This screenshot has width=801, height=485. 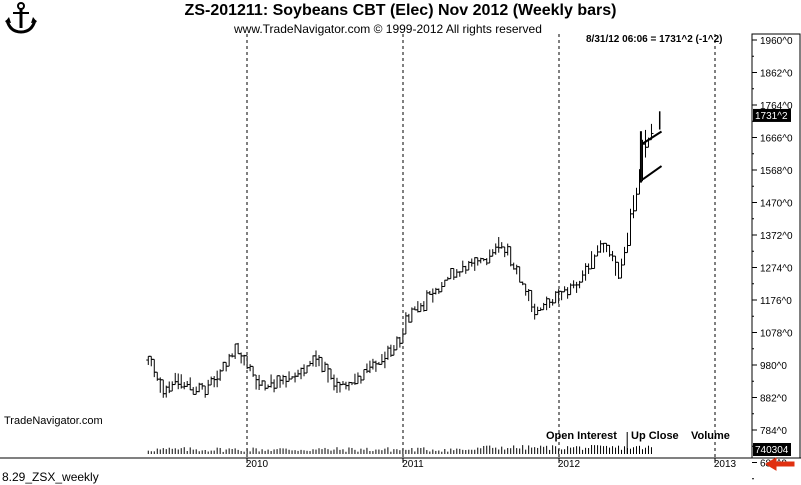 What do you see at coordinates (413, 464) in the screenshot?
I see `x-tick-label: 2011` at bounding box center [413, 464].